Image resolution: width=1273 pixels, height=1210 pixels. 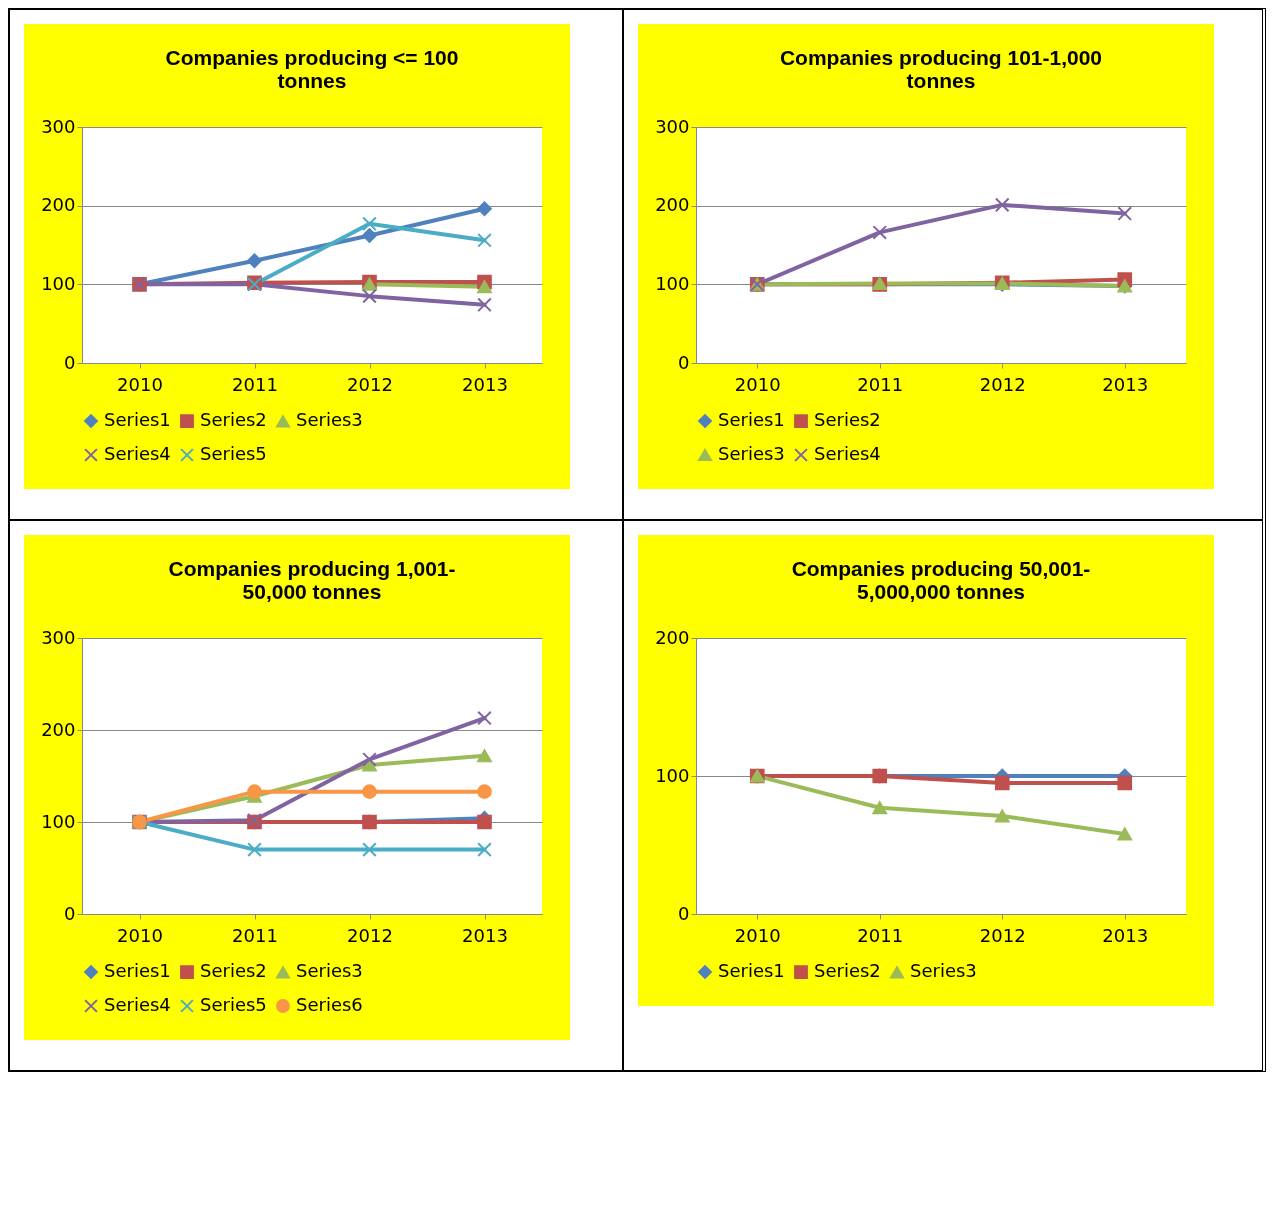 I want to click on chart-title: Companies producing 101-1,000 tonnes, so click(x=941, y=69).